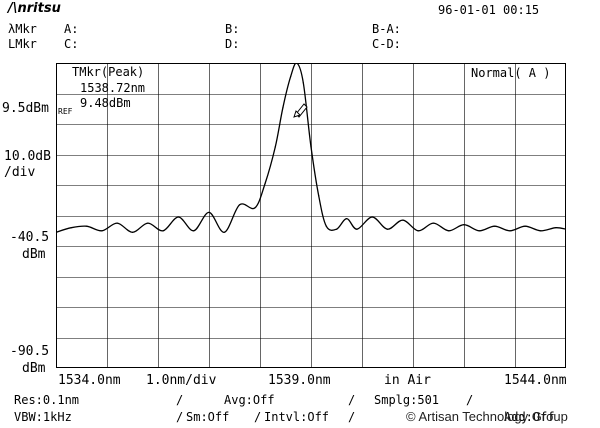 The image size is (600, 428). What do you see at coordinates (71, 44) in the screenshot?
I see `marker-c-label: C:` at bounding box center [71, 44].